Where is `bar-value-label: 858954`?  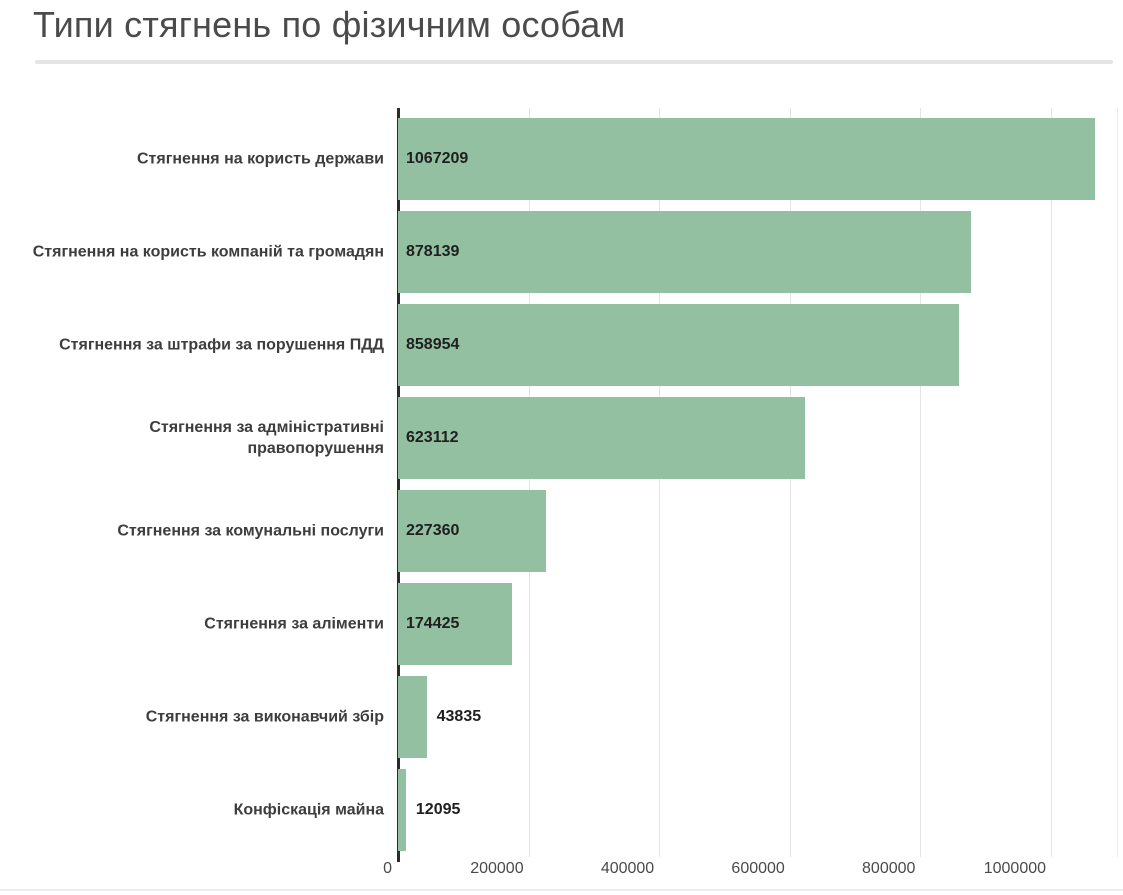
bar-value-label: 858954 is located at coordinates (433, 344).